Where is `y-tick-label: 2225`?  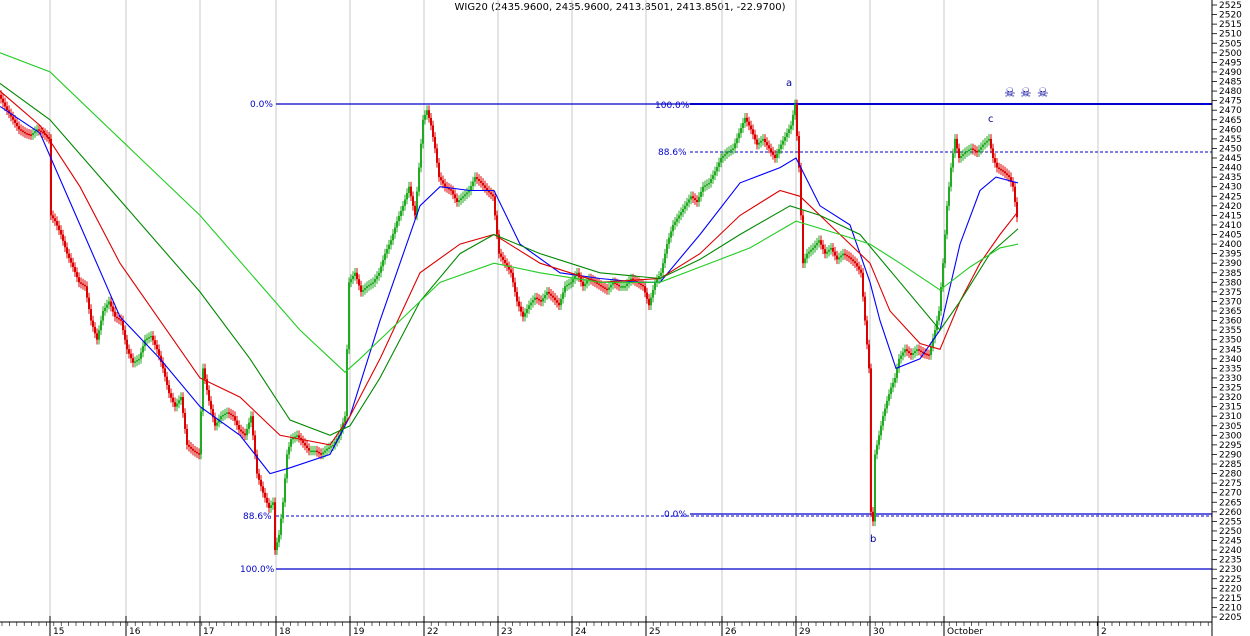
y-tick-label: 2225 is located at coordinates (1230, 580).